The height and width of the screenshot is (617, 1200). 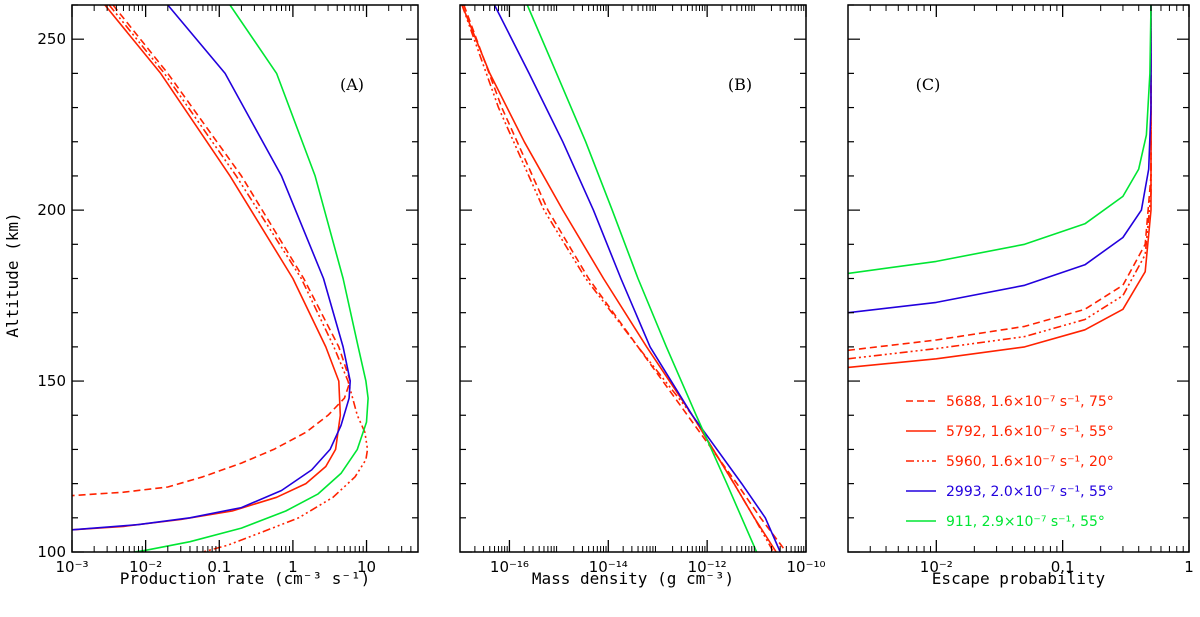 I want to click on series-line-s5688, so click(x=1000, y=178).